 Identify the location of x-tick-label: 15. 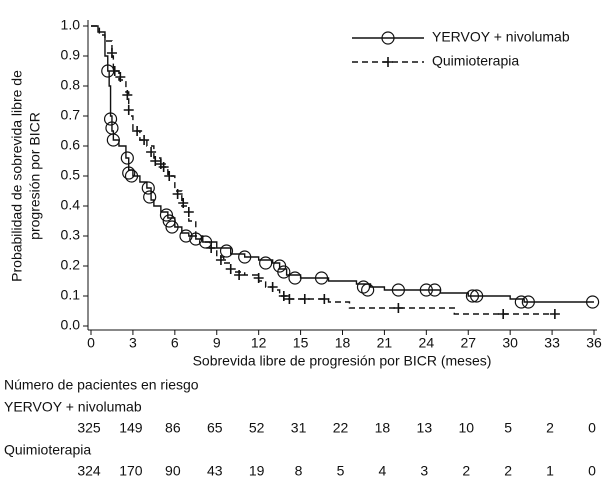
(301, 343).